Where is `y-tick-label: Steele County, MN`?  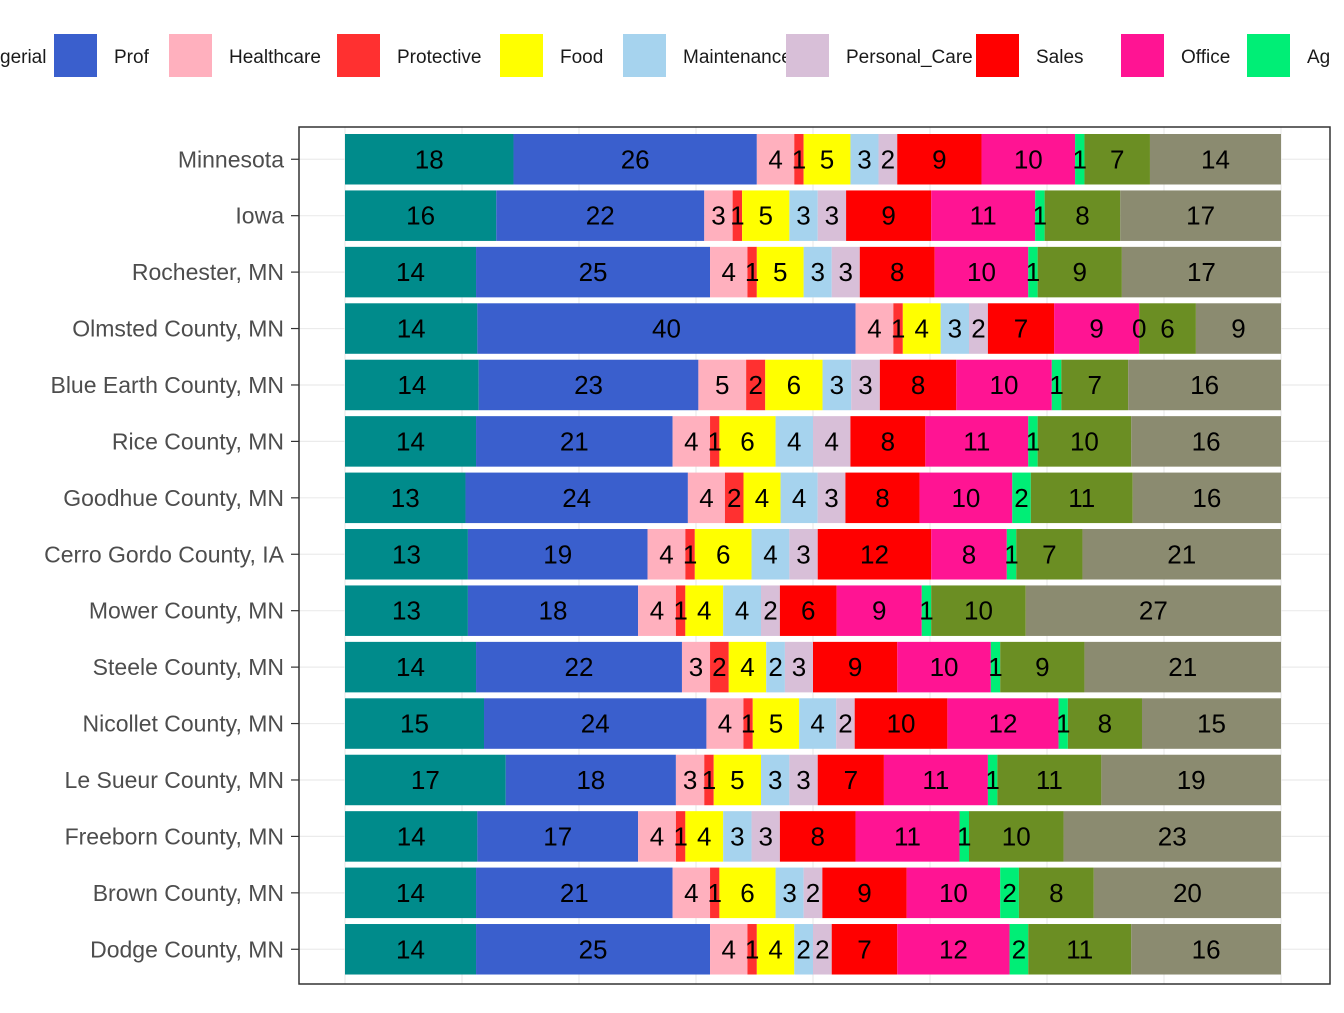 y-tick-label: Steele County, MN is located at coordinates (188, 667).